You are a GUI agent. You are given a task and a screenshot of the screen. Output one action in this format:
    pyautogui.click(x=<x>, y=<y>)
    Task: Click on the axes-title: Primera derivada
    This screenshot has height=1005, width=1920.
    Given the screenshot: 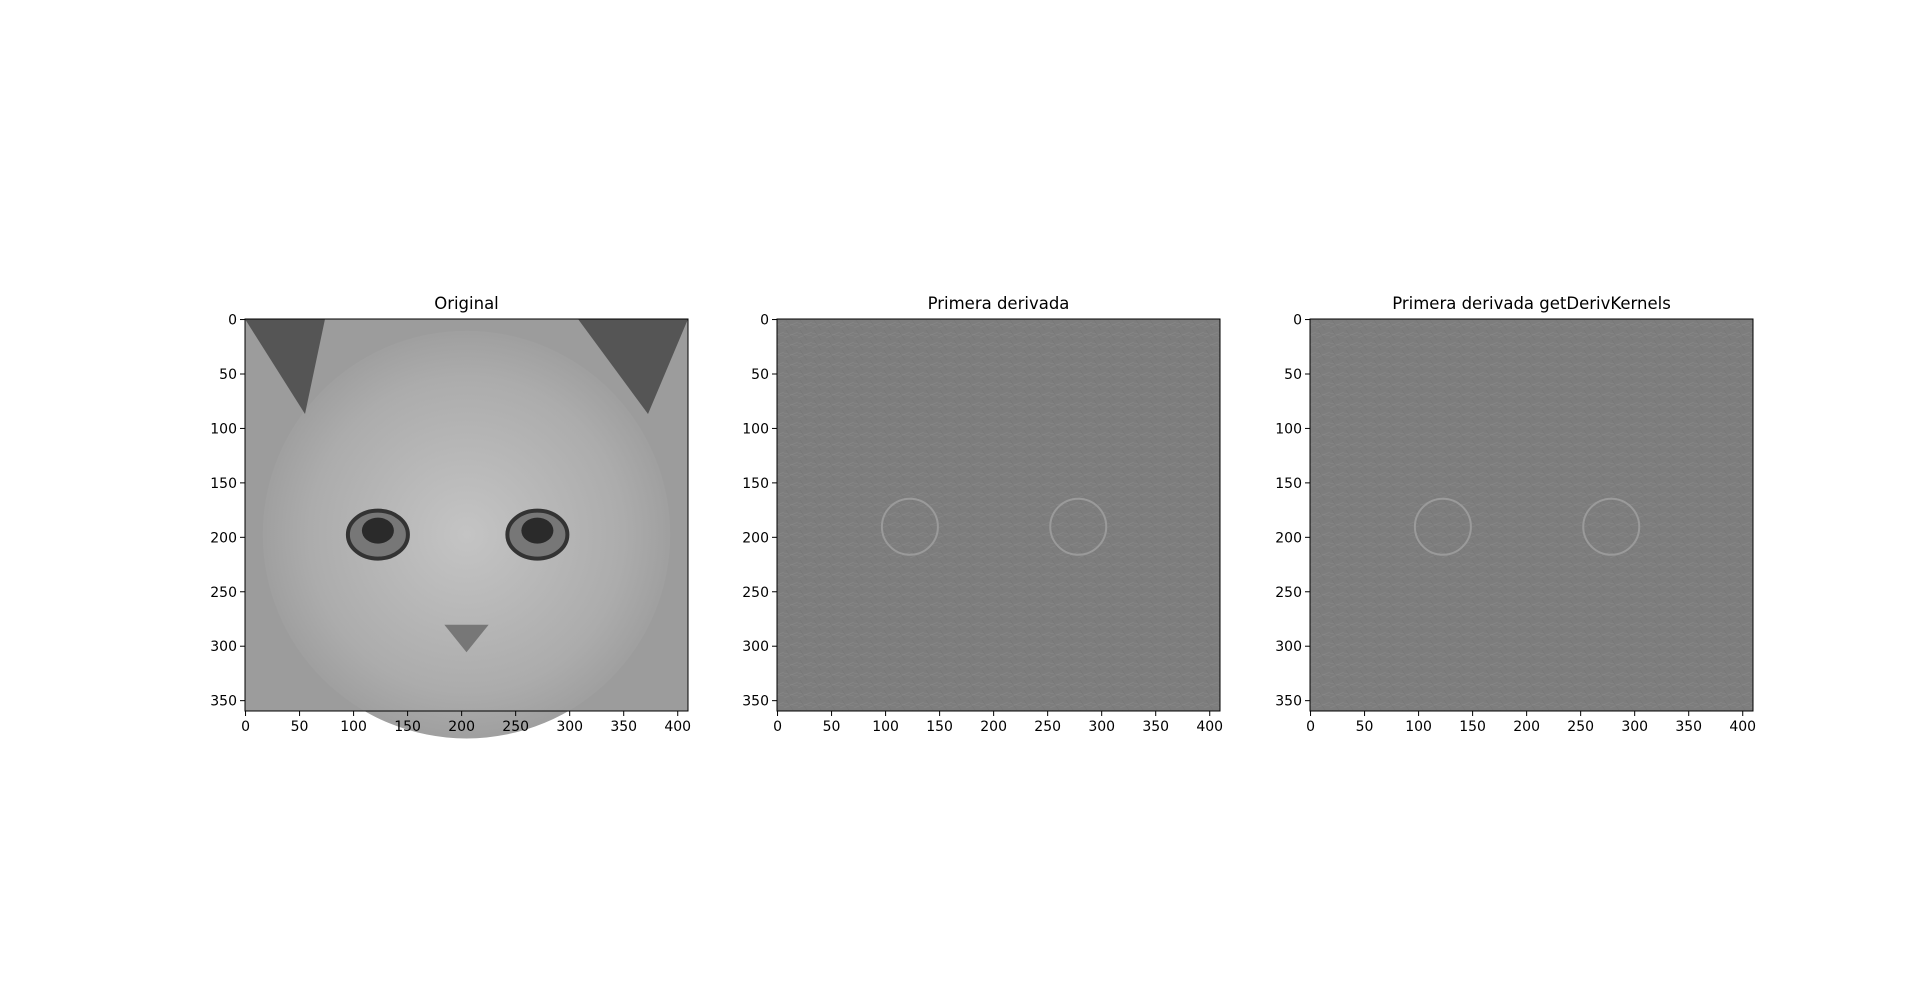 What is the action you would take?
    pyautogui.click(x=999, y=303)
    